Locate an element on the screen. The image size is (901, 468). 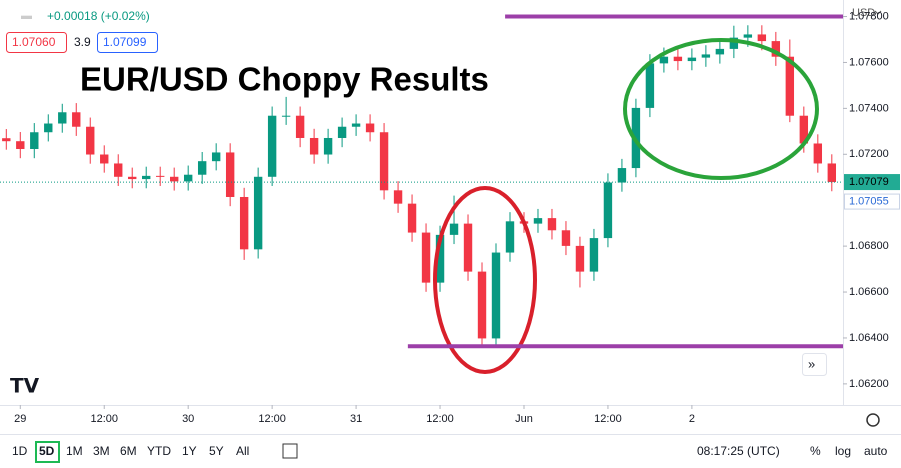
chart-title: EUR/USD Choppy Results is located at coordinates (284, 79).